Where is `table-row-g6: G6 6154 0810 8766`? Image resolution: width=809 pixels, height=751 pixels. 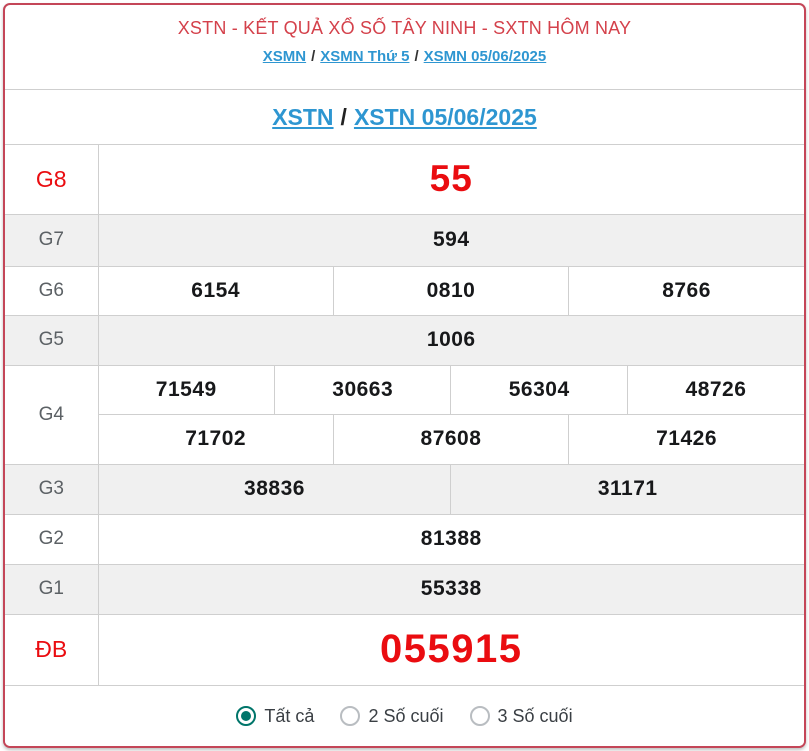 table-row-g6: G6 6154 0810 8766 is located at coordinates (404, 290).